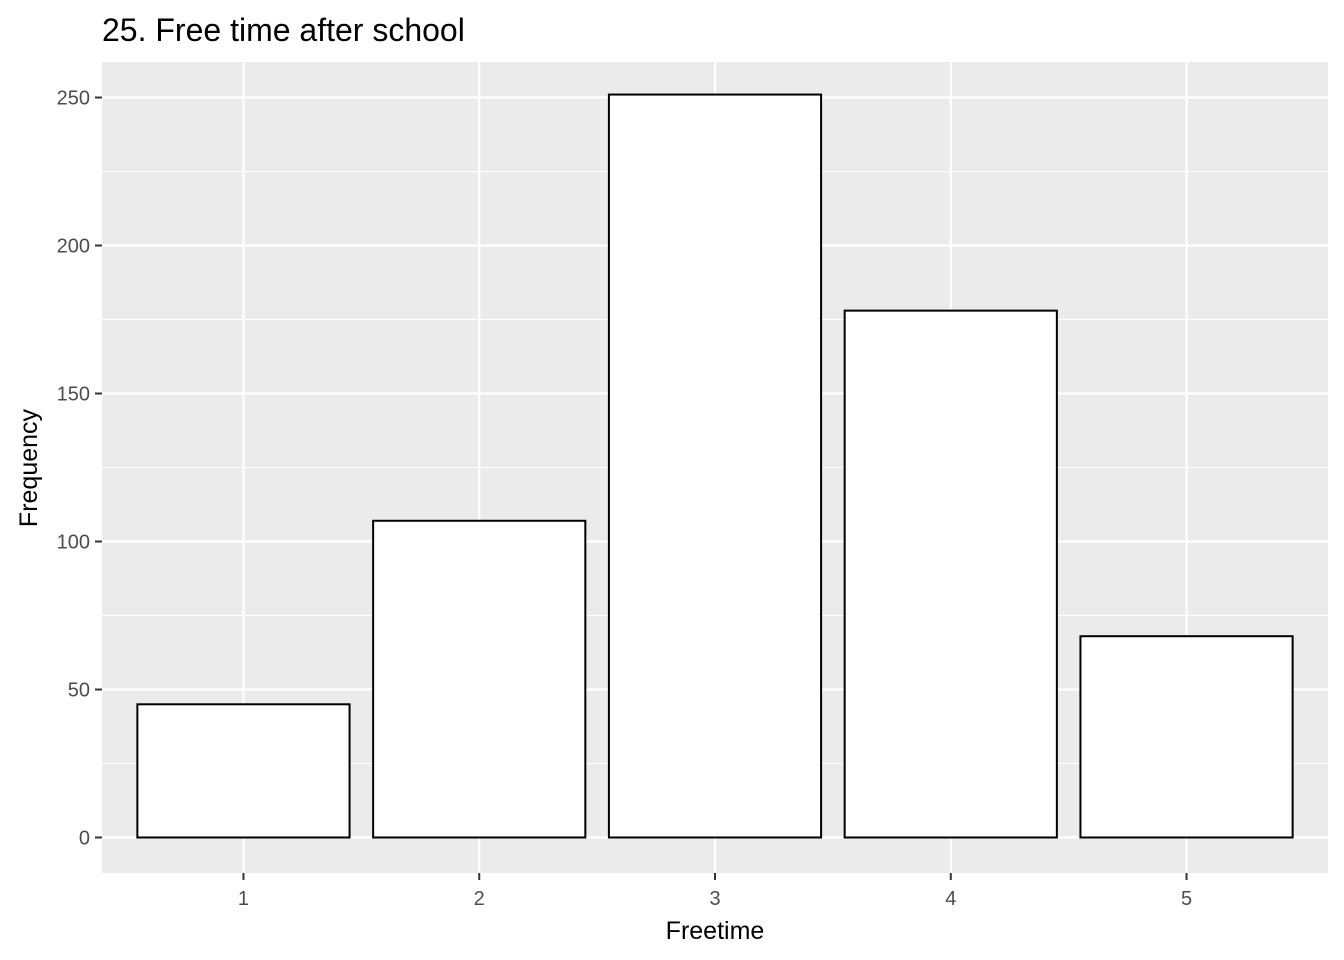  What do you see at coordinates (84, 838) in the screenshot?
I see `y-tick-label: 0` at bounding box center [84, 838].